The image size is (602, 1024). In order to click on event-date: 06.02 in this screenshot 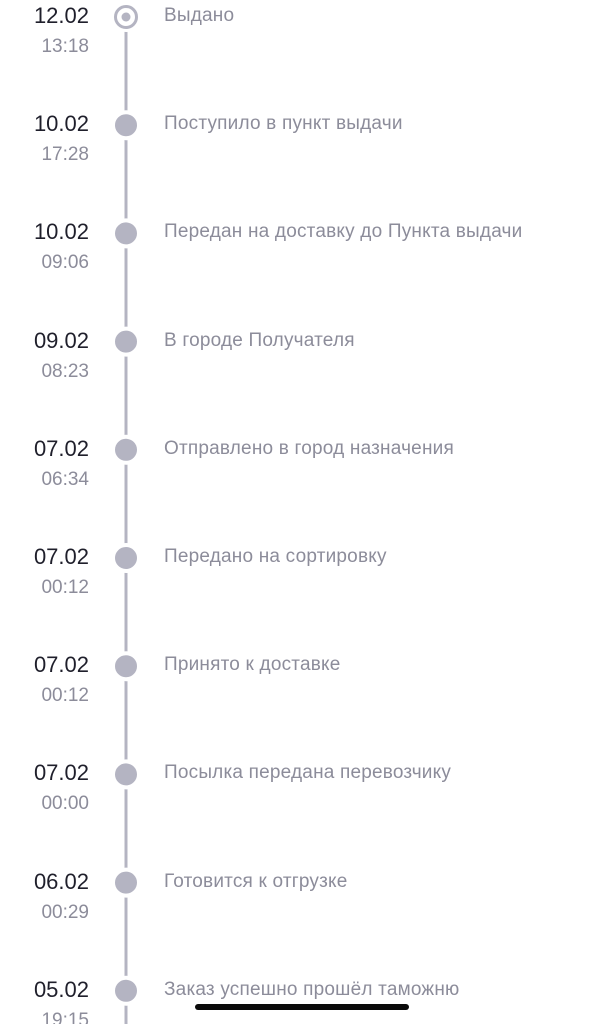, I will do `click(61, 881)`.